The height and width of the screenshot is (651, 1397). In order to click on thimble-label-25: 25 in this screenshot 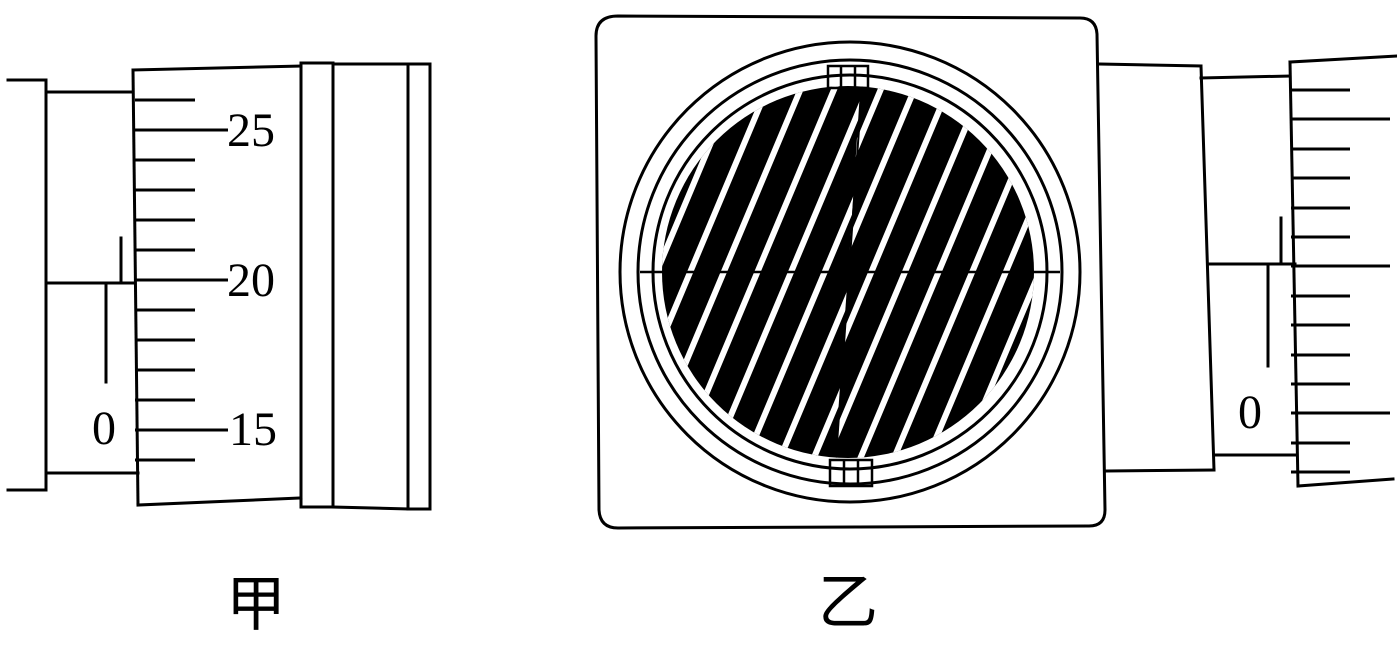, I will do `click(251, 130)`.